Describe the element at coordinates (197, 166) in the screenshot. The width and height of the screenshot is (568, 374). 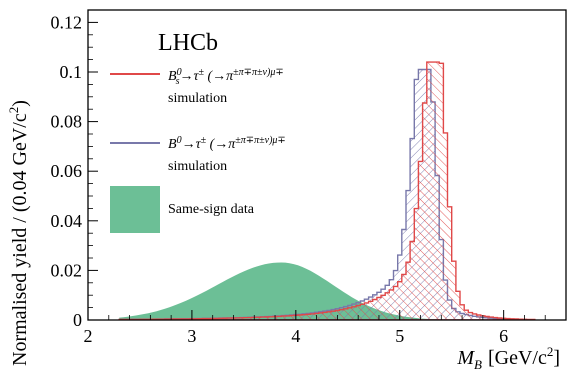
I see `legend-label-b0-line2: simulation` at that location.